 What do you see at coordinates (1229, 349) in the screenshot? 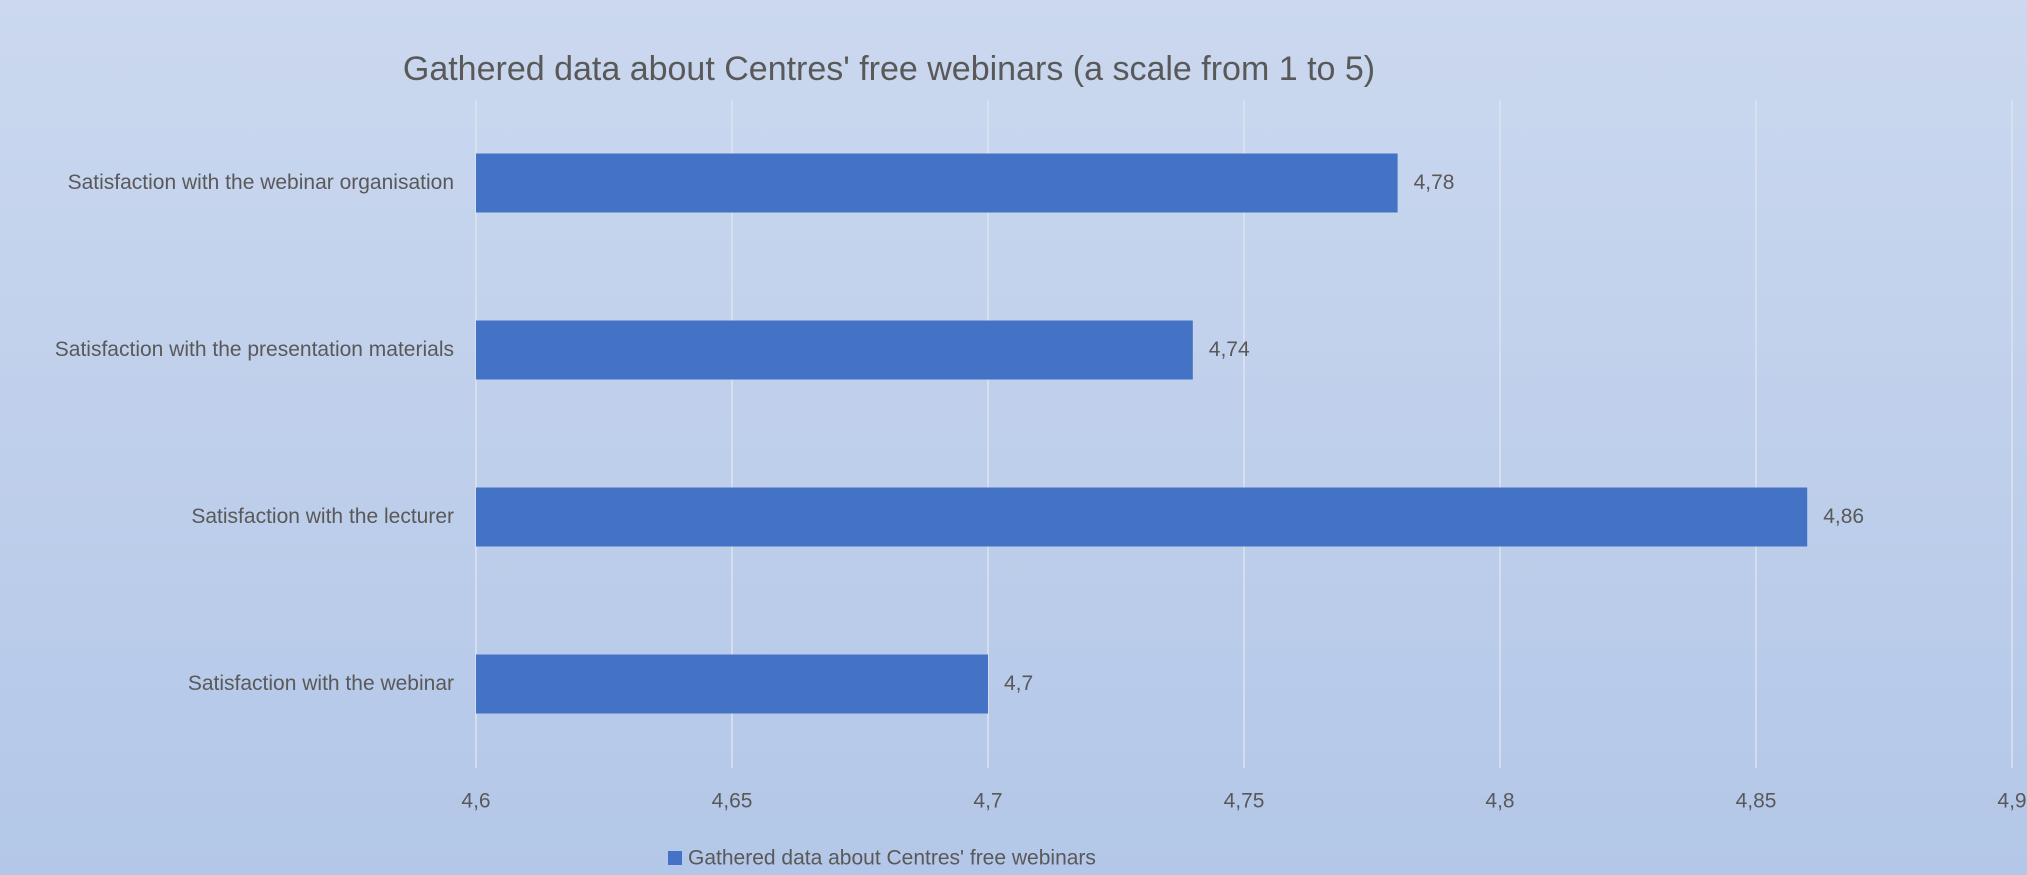
I see `value-label: 4,74` at bounding box center [1229, 349].